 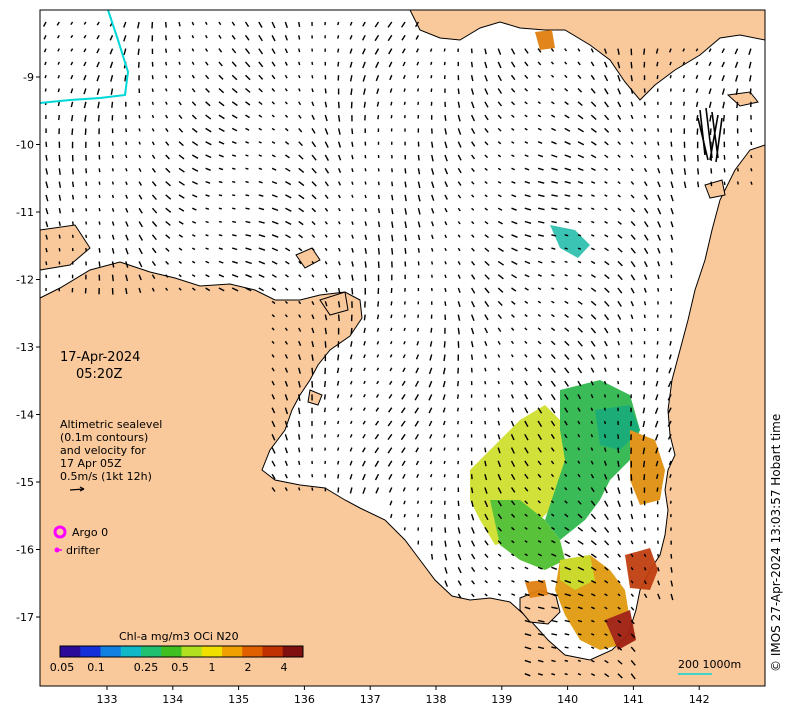 I want to click on colorbar-title: Chl-a mg/m3 OCi N20, so click(x=179, y=636).